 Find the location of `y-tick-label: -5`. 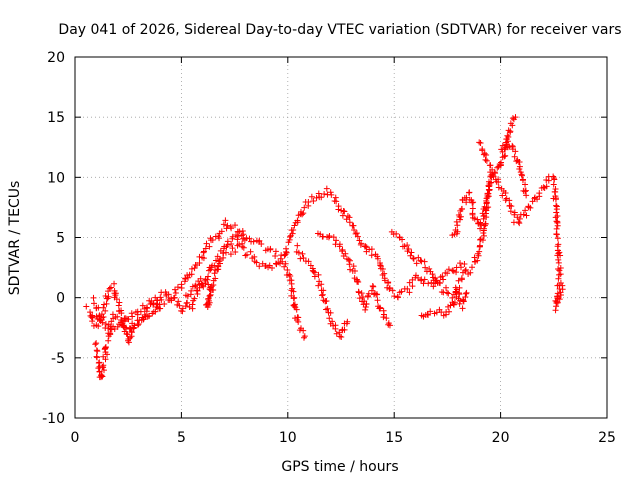

y-tick-label: -5 is located at coordinates (58, 359).